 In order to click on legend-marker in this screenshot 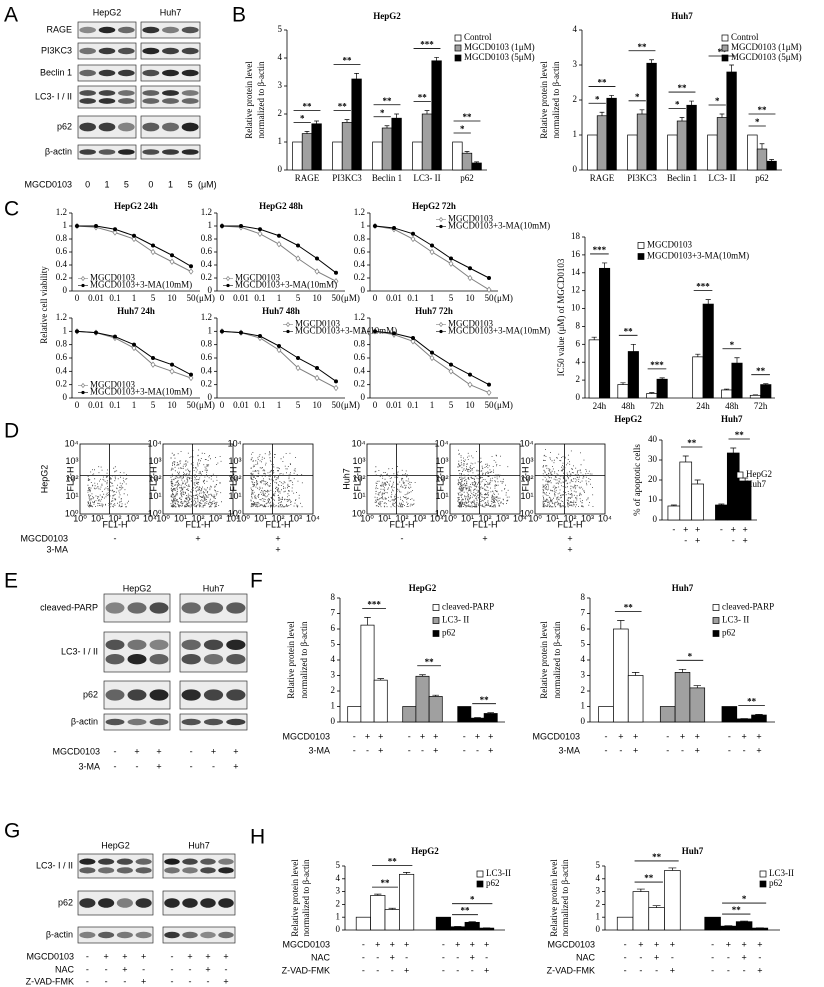, I will do `click(83, 385)`.